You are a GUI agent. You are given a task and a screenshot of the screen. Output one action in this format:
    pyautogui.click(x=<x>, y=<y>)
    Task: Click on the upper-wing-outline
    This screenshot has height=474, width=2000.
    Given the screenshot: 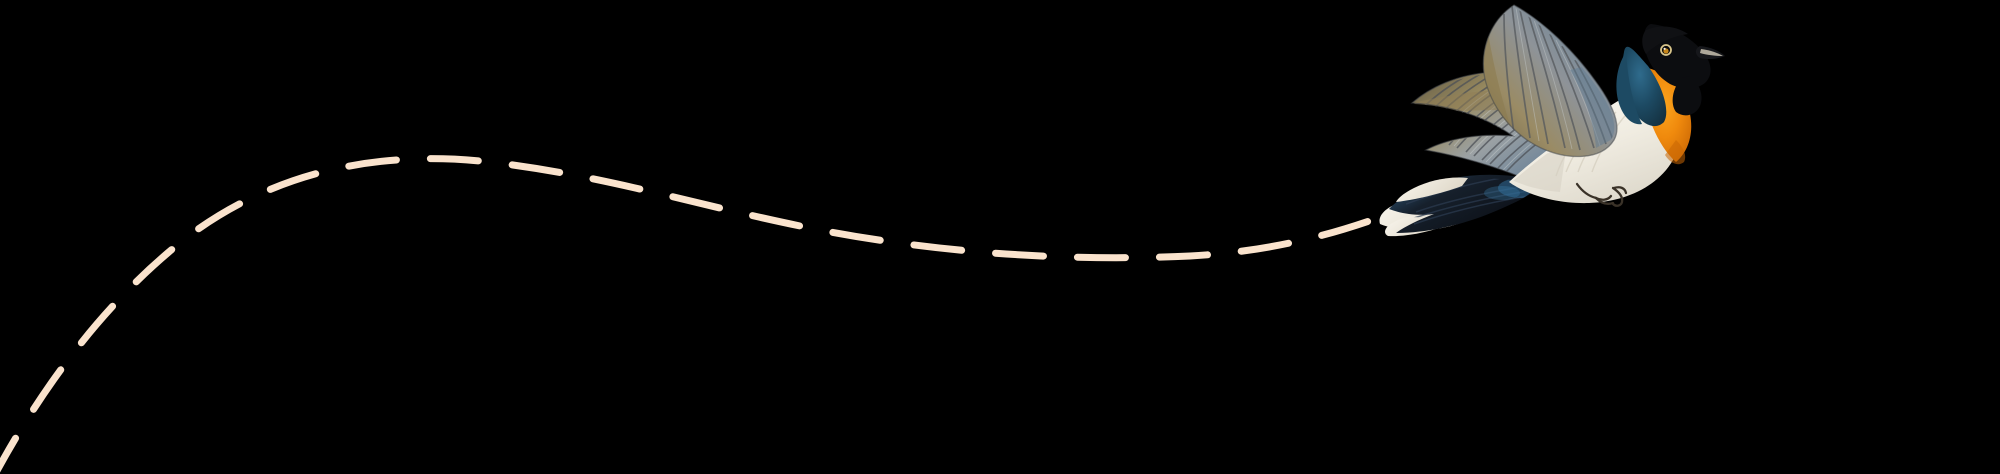 What is the action you would take?
    pyautogui.click(x=1550, y=81)
    